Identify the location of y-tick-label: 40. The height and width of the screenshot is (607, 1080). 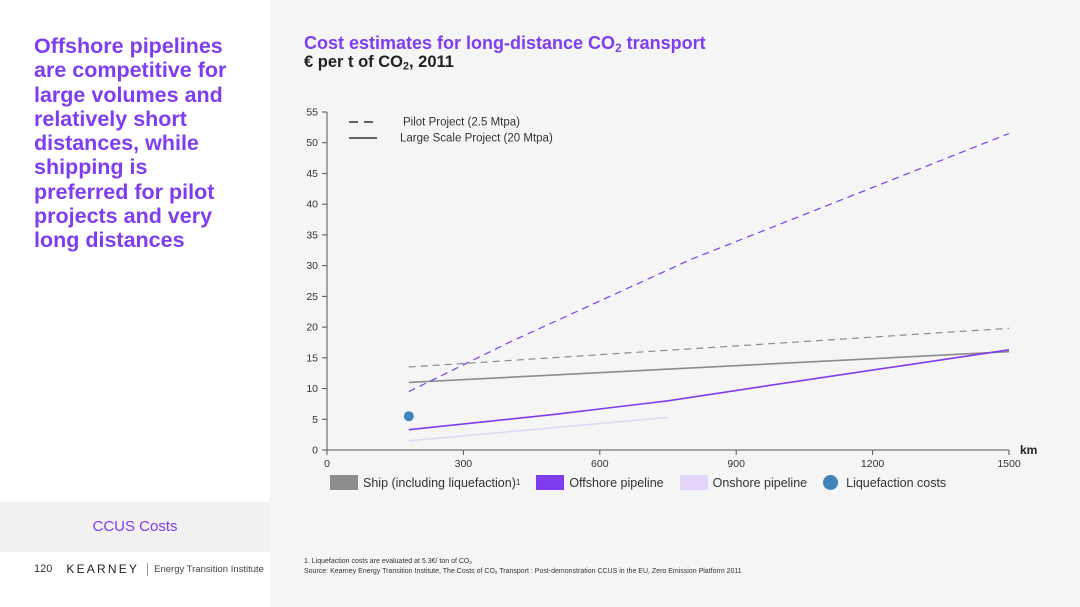
(312, 205).